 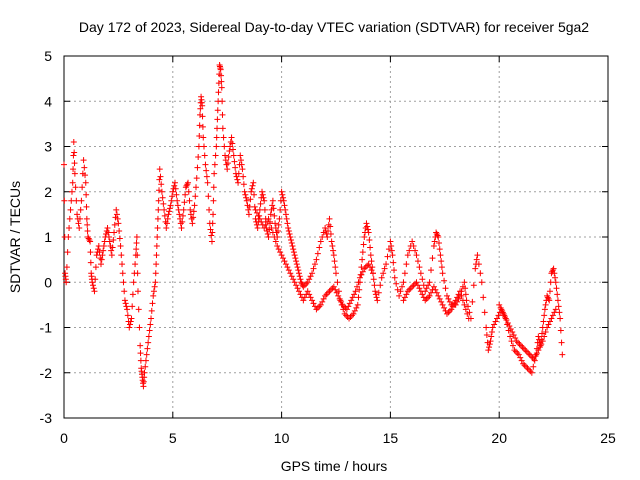 What do you see at coordinates (48, 237) in the screenshot?
I see `y-tick-label: 1` at bounding box center [48, 237].